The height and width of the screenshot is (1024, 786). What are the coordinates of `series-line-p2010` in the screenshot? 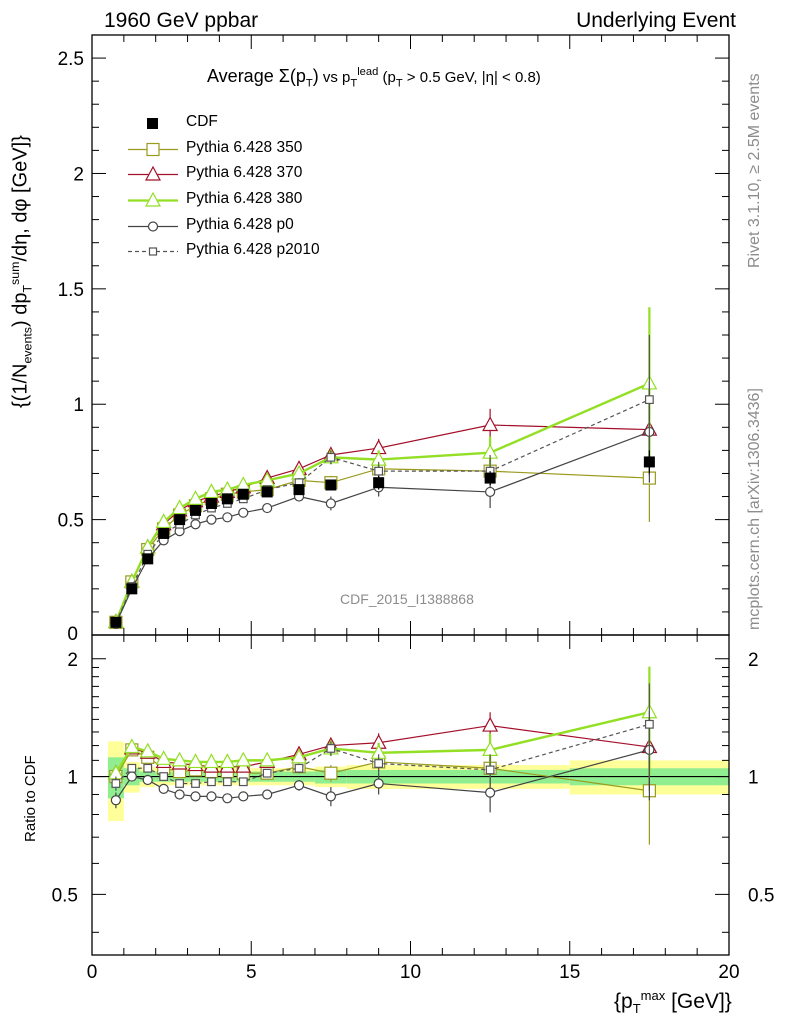 It's located at (382, 511).